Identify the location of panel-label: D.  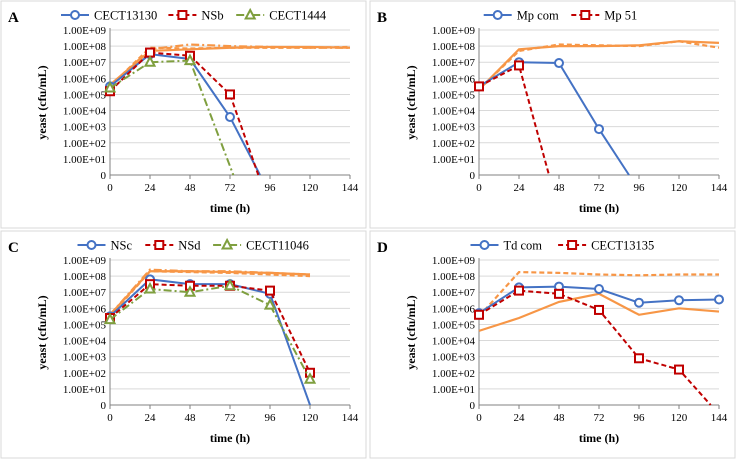
(382, 248).